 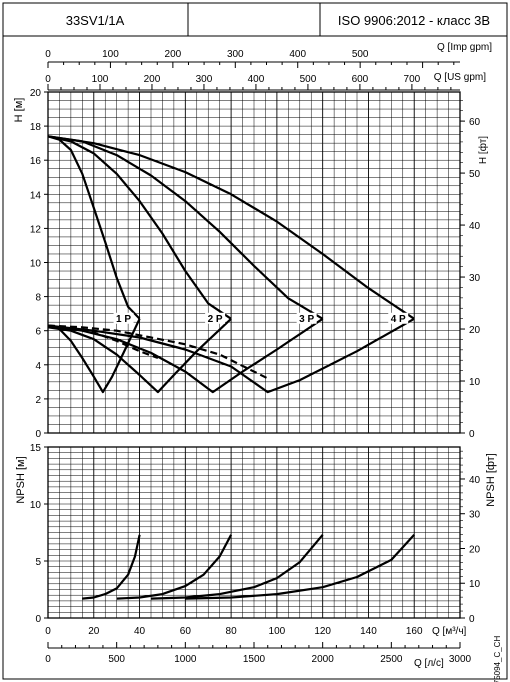 I want to click on drawing-code: 75094_C_CH, so click(x=497, y=659).